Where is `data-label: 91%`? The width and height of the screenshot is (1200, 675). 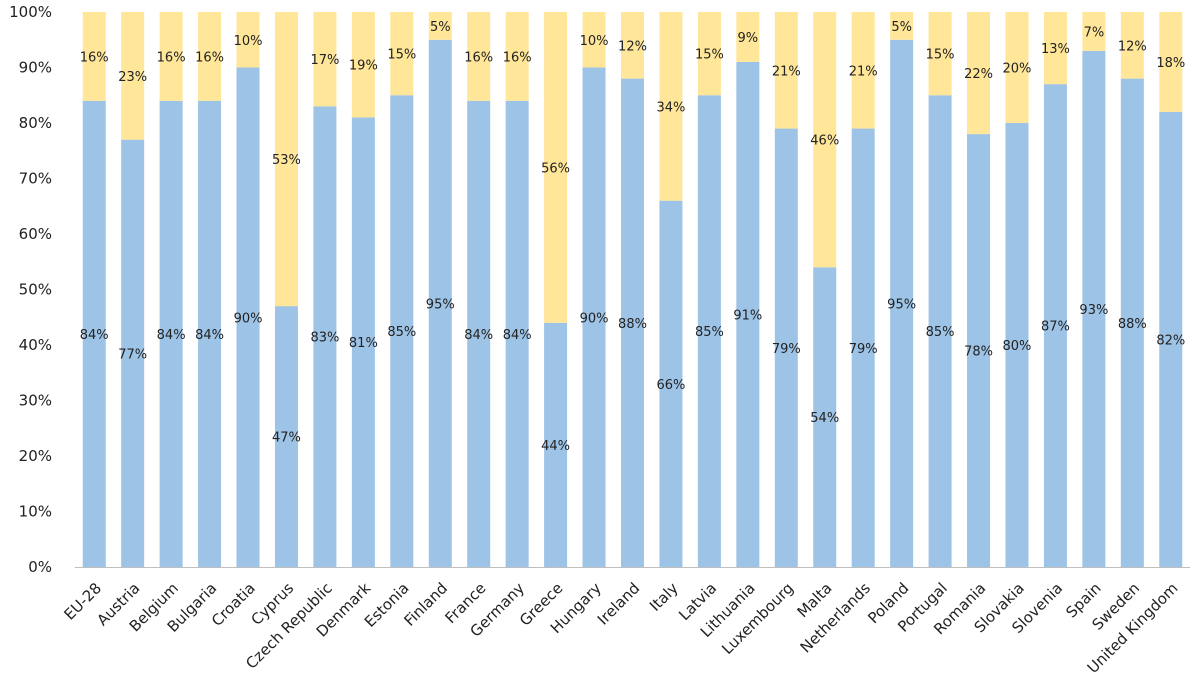
data-label: 91% is located at coordinates (747, 315).